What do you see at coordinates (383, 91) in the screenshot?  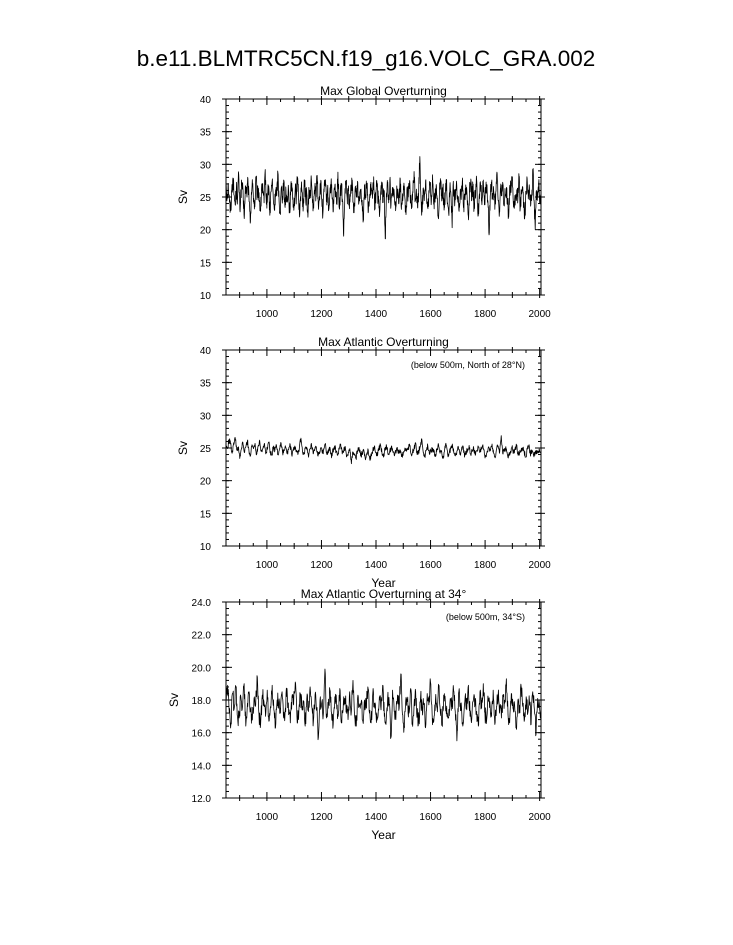 I see `chart-title: Max Global Overturning` at bounding box center [383, 91].